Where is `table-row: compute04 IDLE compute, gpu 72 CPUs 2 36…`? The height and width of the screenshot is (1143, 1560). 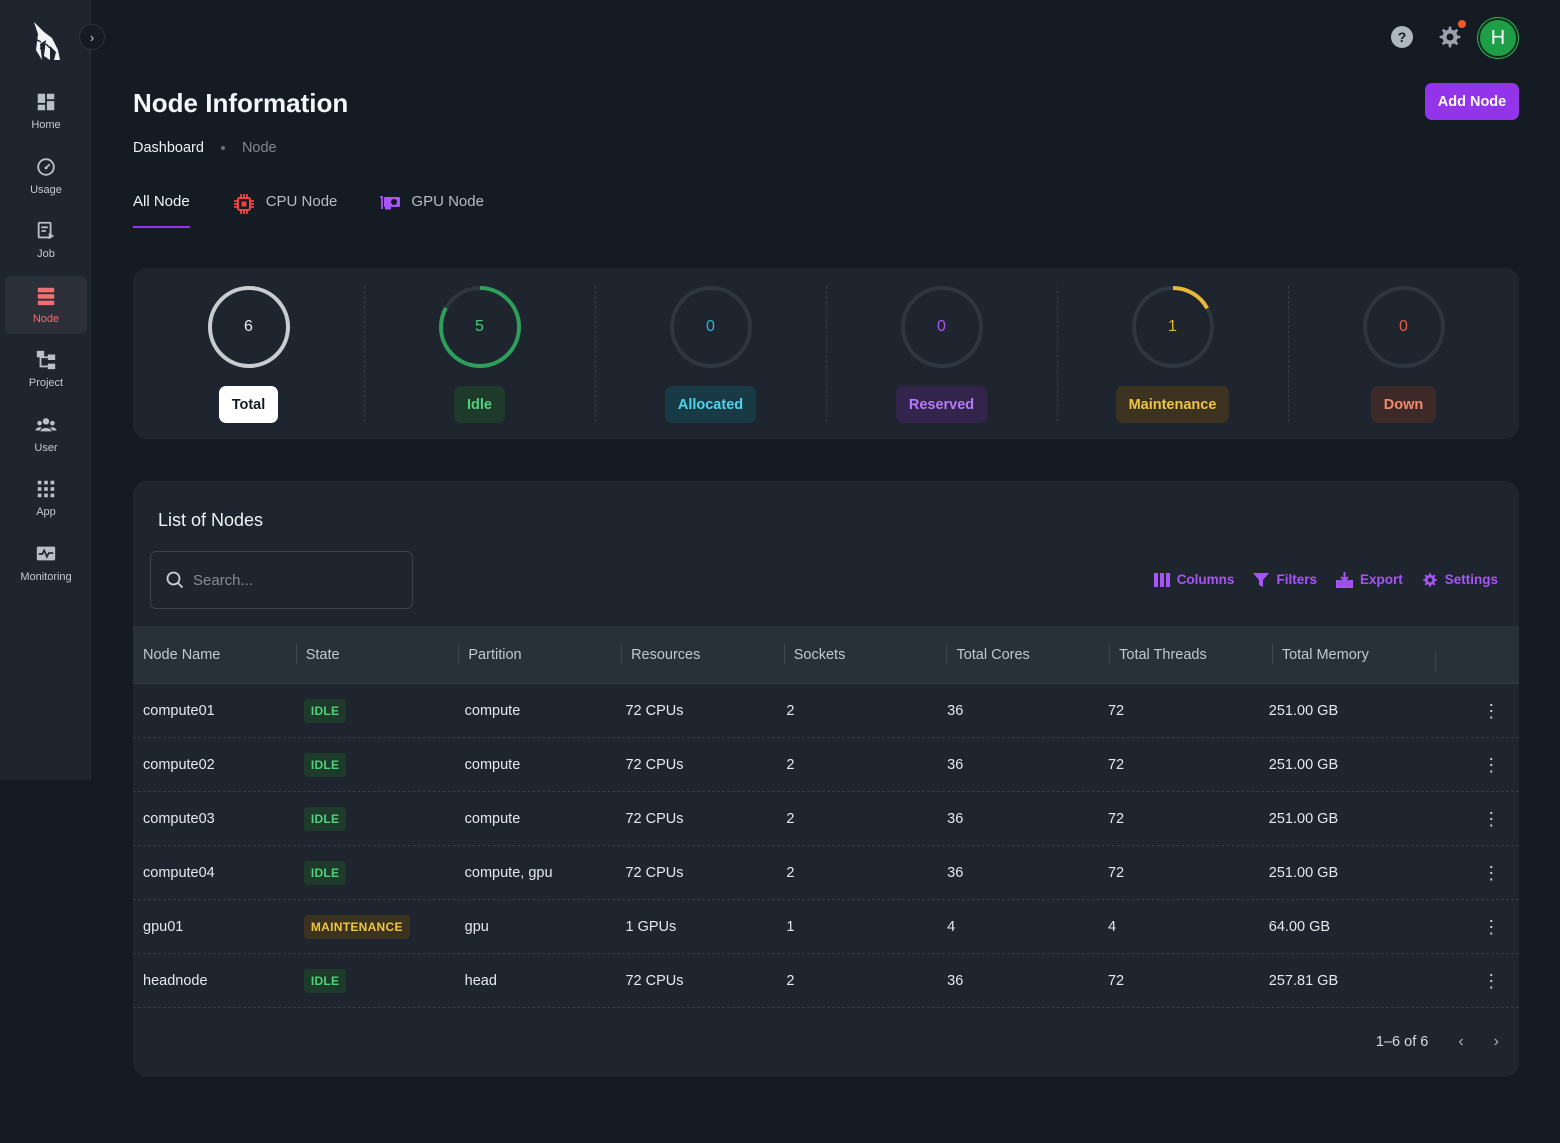 table-row: compute04 IDLE compute, gpu 72 CPUs 2 36… is located at coordinates (826, 873).